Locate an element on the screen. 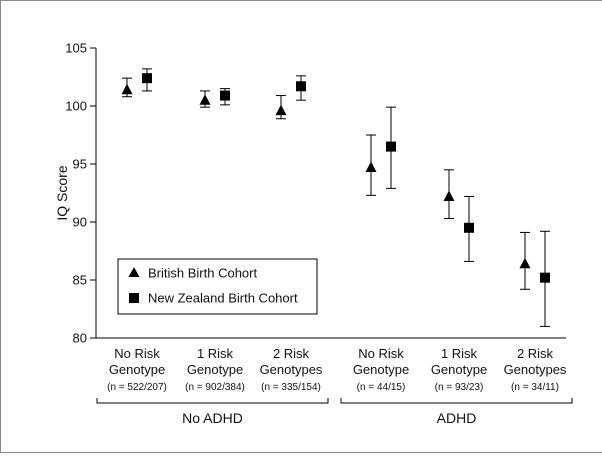  legend-box is located at coordinates (217, 286).